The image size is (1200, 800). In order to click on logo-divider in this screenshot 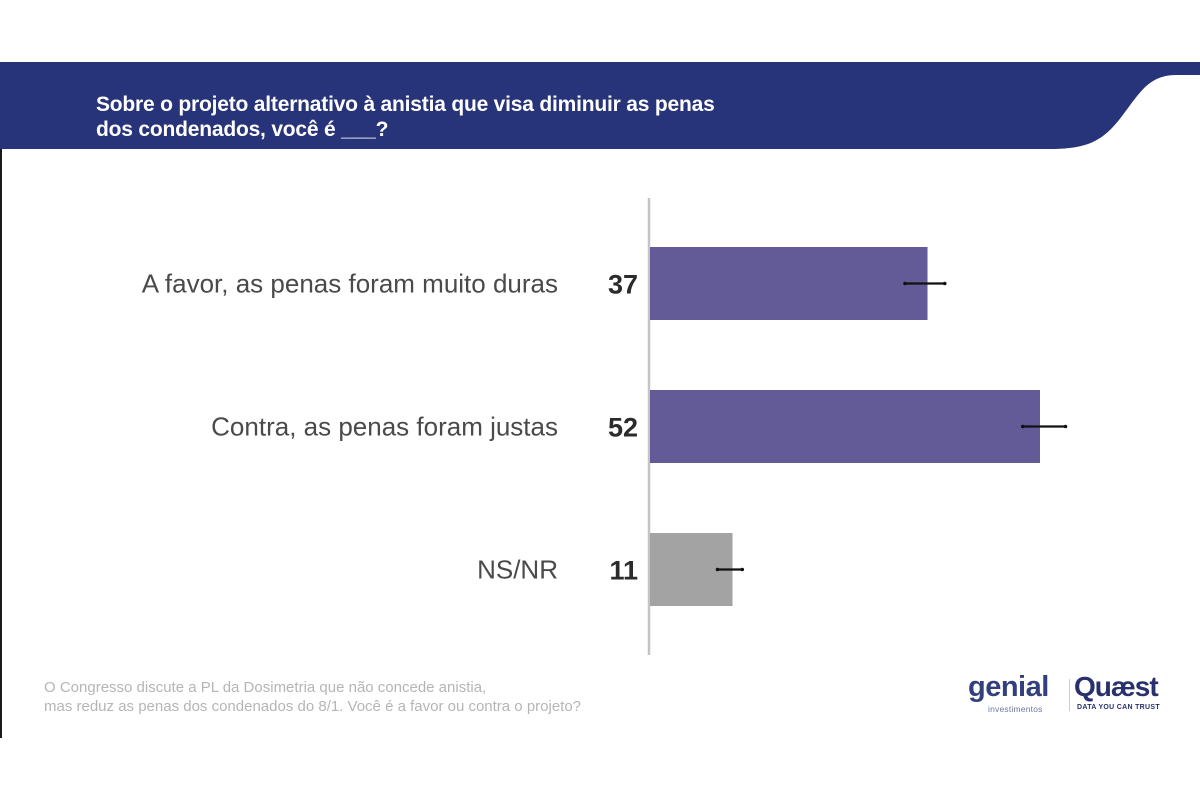, I will do `click(1069, 695)`.